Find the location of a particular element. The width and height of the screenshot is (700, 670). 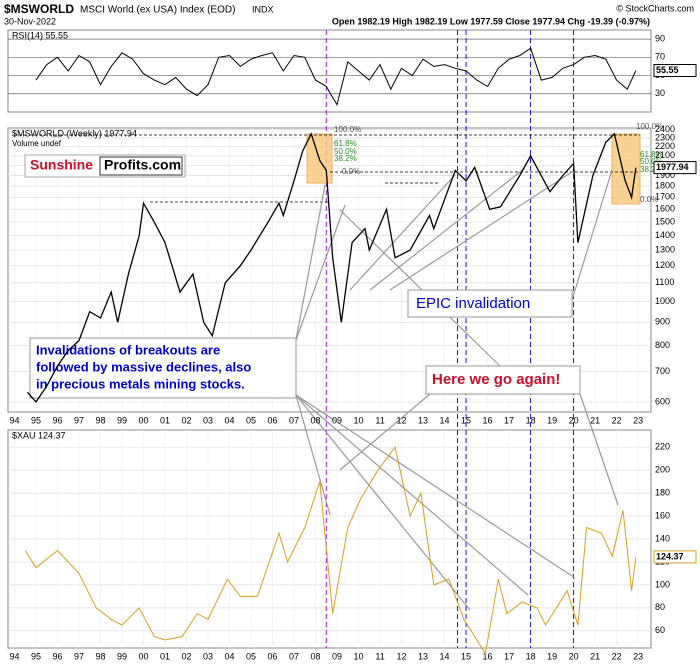

x-tick-label: 19 is located at coordinates (552, 656).